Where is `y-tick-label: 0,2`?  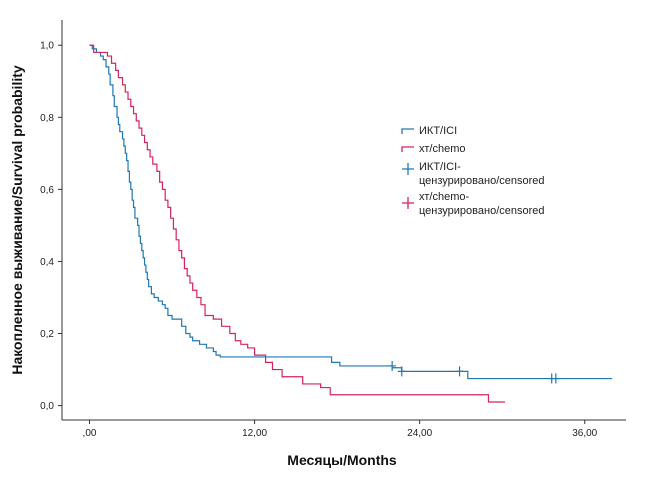
y-tick-label: 0,2 is located at coordinates (47, 334).